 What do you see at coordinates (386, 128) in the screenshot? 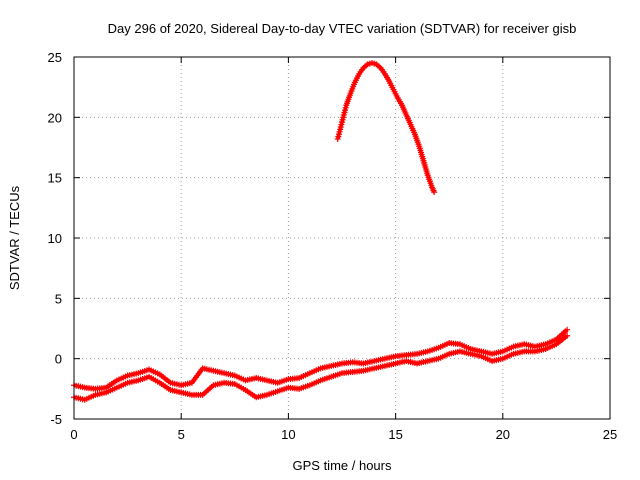
I see `series-sdtvar-afternoon-arc-` at bounding box center [386, 128].